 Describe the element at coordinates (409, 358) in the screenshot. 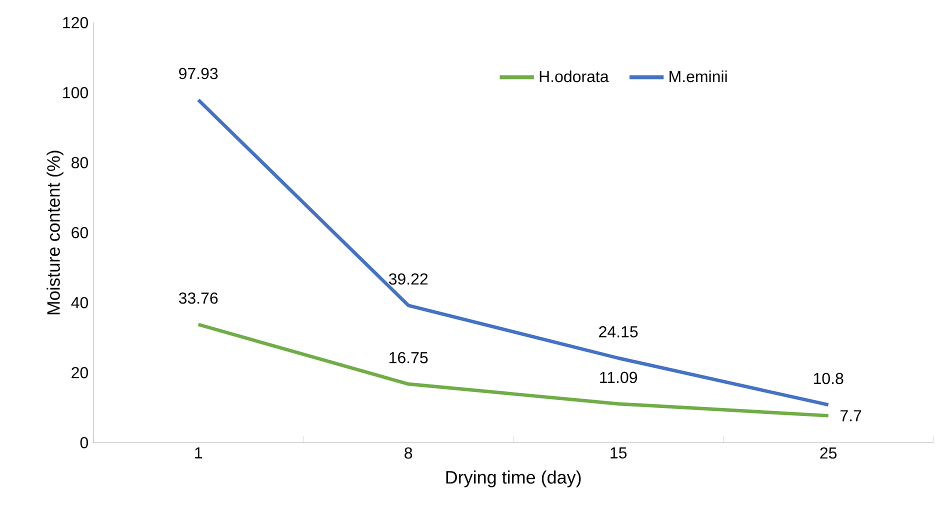

I see `data-label: 16.75` at that location.